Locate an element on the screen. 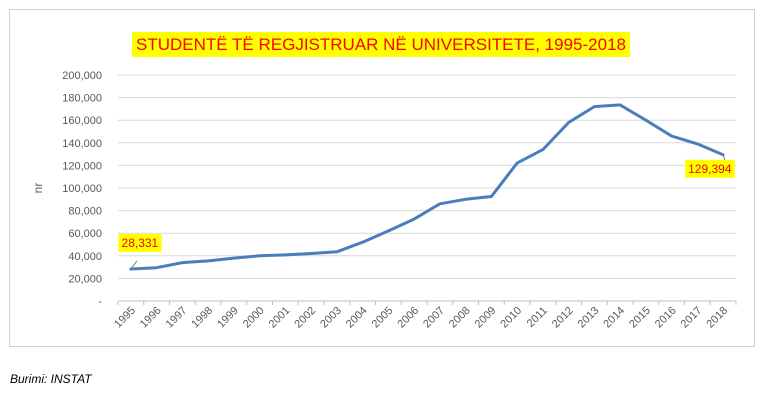  y-tick-label: 200,000 is located at coordinates (82, 76).